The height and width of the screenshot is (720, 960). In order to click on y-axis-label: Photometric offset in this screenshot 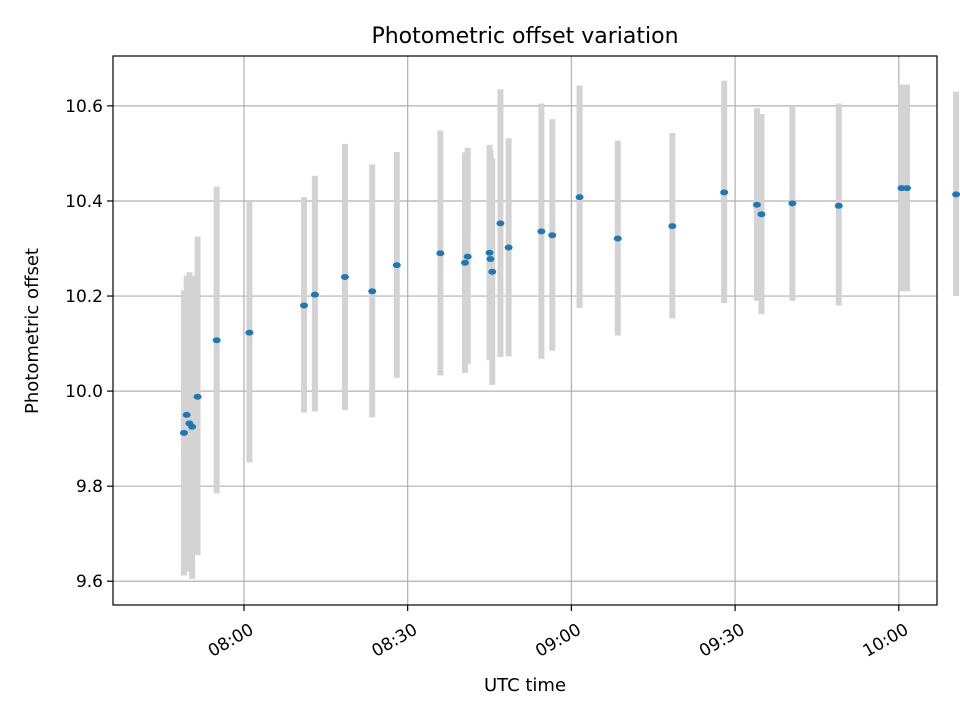, I will do `click(32, 331)`.